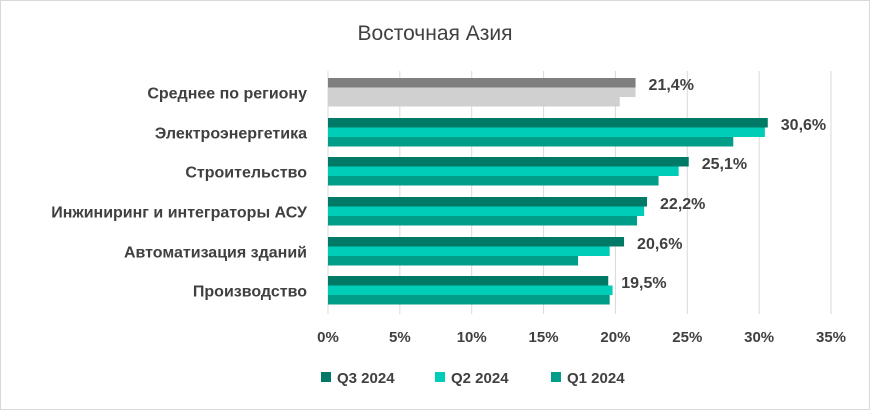 The width and height of the screenshot is (870, 411). Describe the element at coordinates (250, 291) in the screenshot. I see `category-label: Производство` at that location.